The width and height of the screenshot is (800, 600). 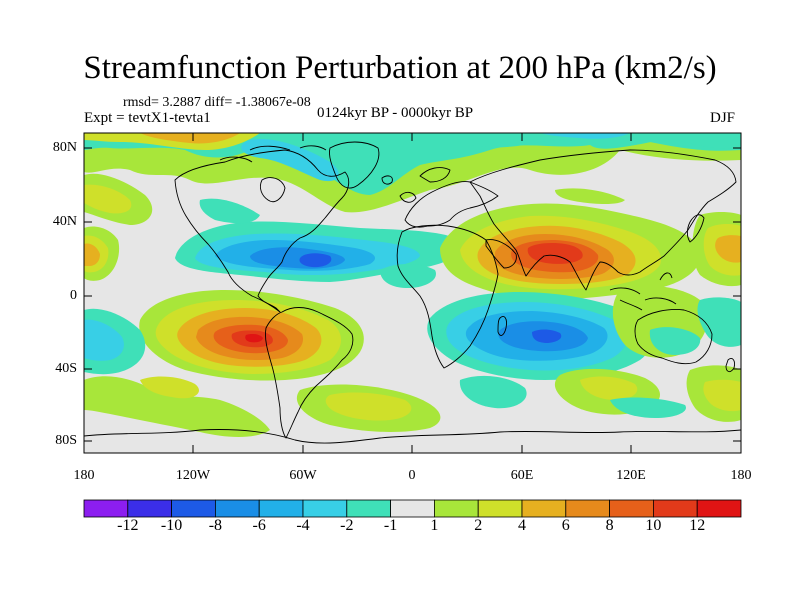 What do you see at coordinates (217, 102) in the screenshot?
I see `stats-text: rmsd= 3.2887 diff= -1.38067e-08` at bounding box center [217, 102].